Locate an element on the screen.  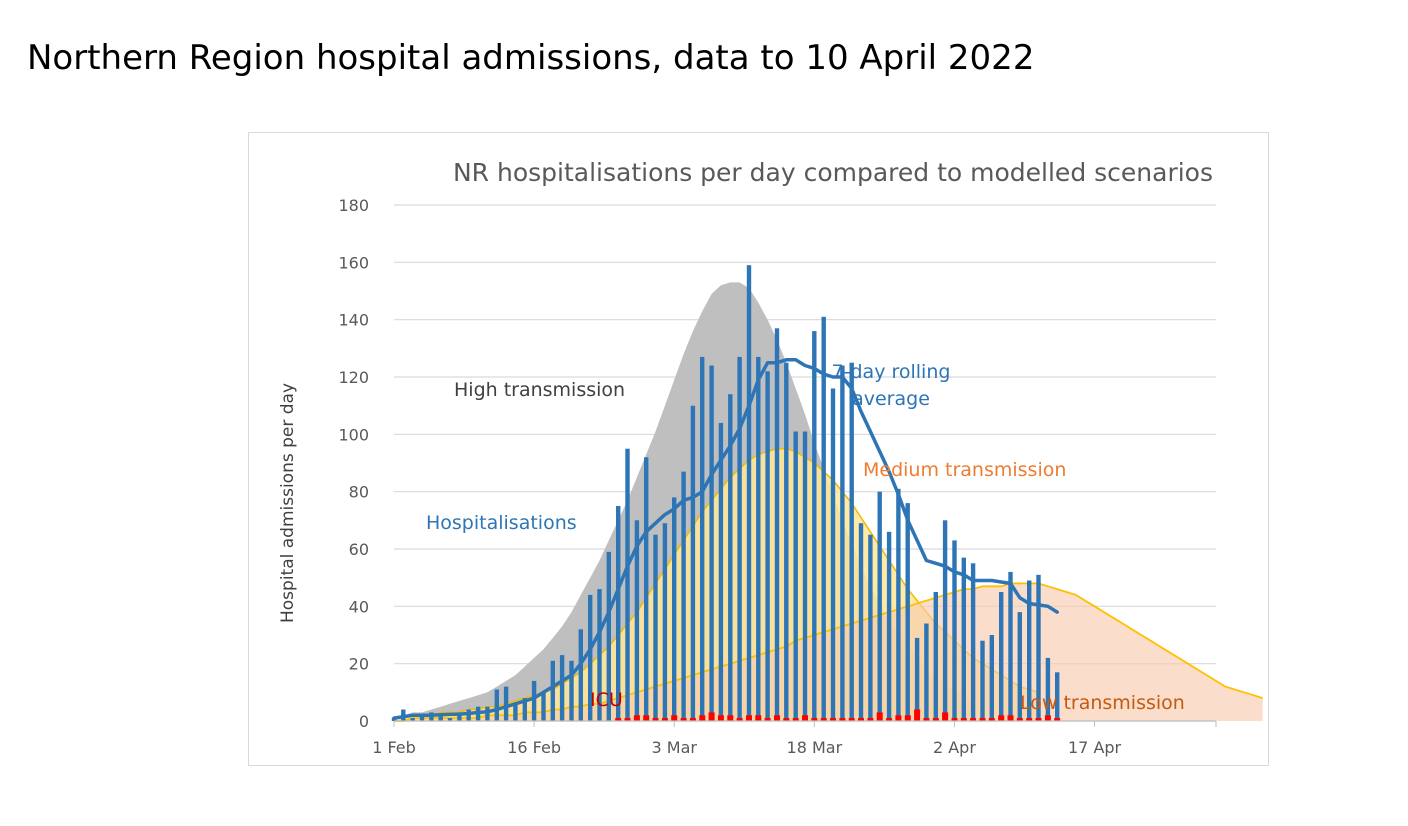
y-tick-label: 140 is located at coordinates (353, 320).